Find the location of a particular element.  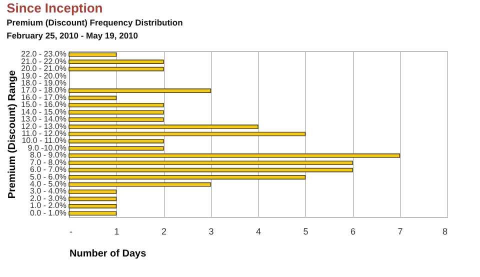

chart-subtitle: Premium (Discount) Frequency Distribution is located at coordinates (94, 23).